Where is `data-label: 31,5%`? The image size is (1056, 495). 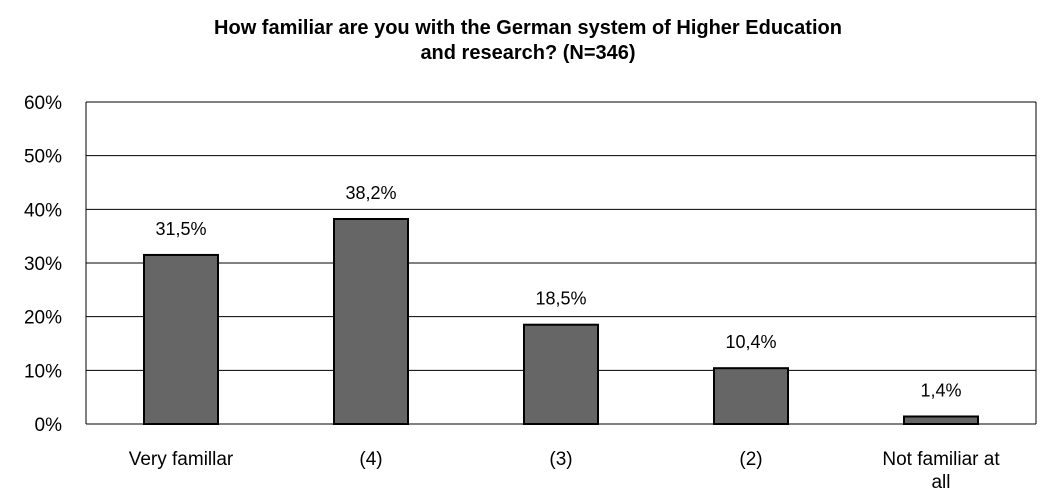
data-label: 31,5% is located at coordinates (180, 229).